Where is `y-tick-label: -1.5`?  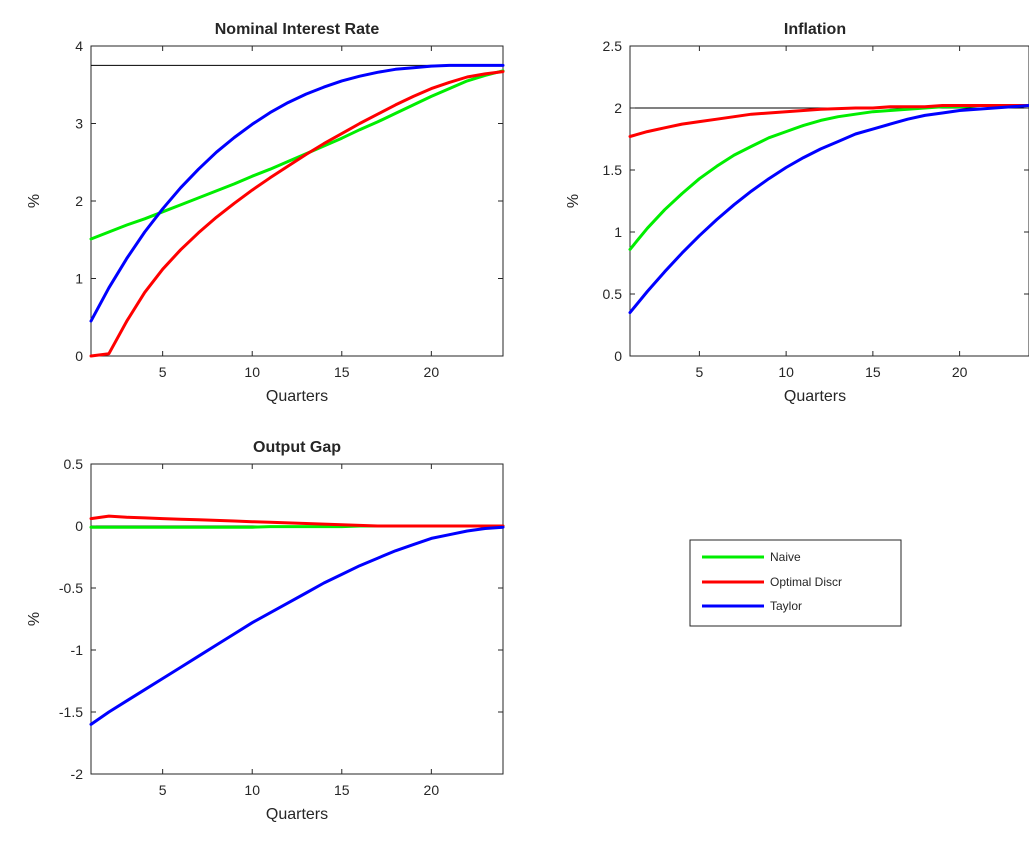 y-tick-label: -1.5 is located at coordinates (71, 712).